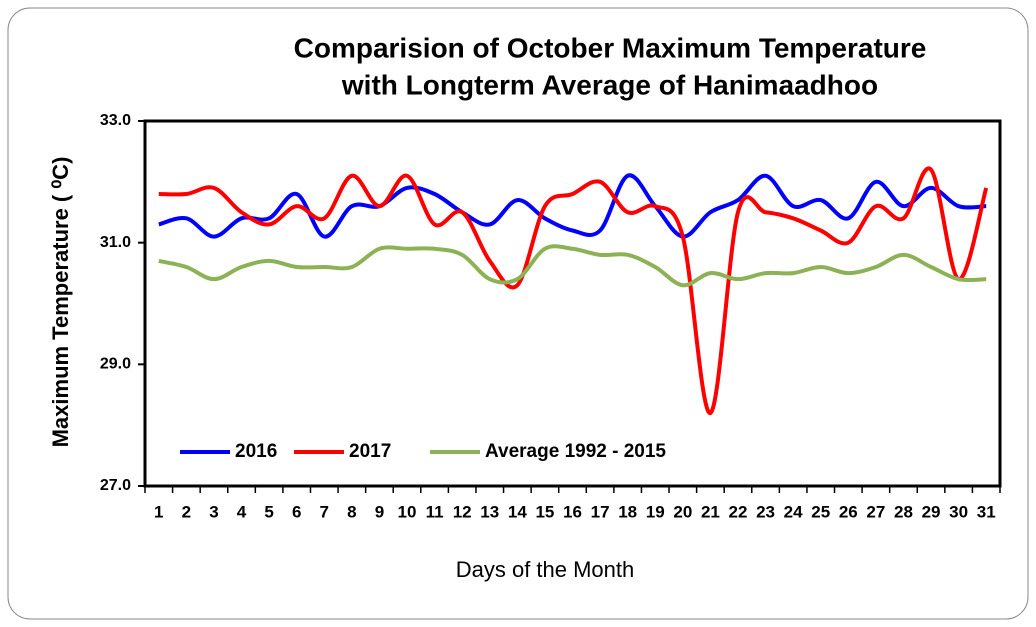 The height and width of the screenshot is (627, 1036). I want to click on y-tick-label: 27.0, so click(115, 485).